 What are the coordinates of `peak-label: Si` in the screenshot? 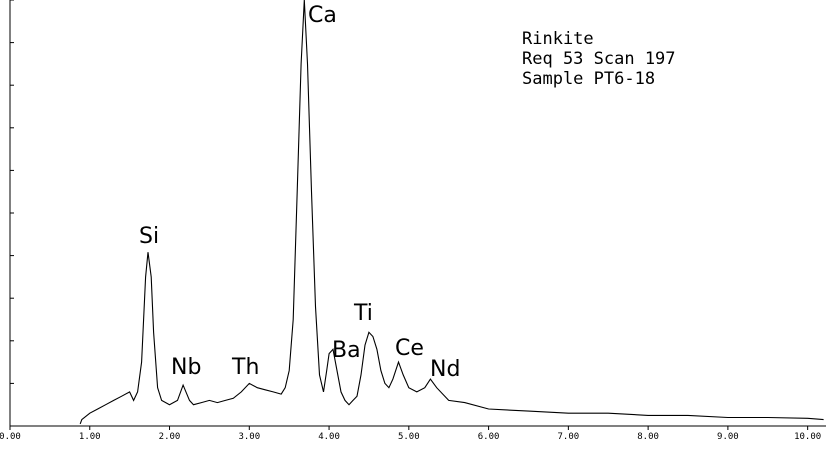 It's located at (149, 236).